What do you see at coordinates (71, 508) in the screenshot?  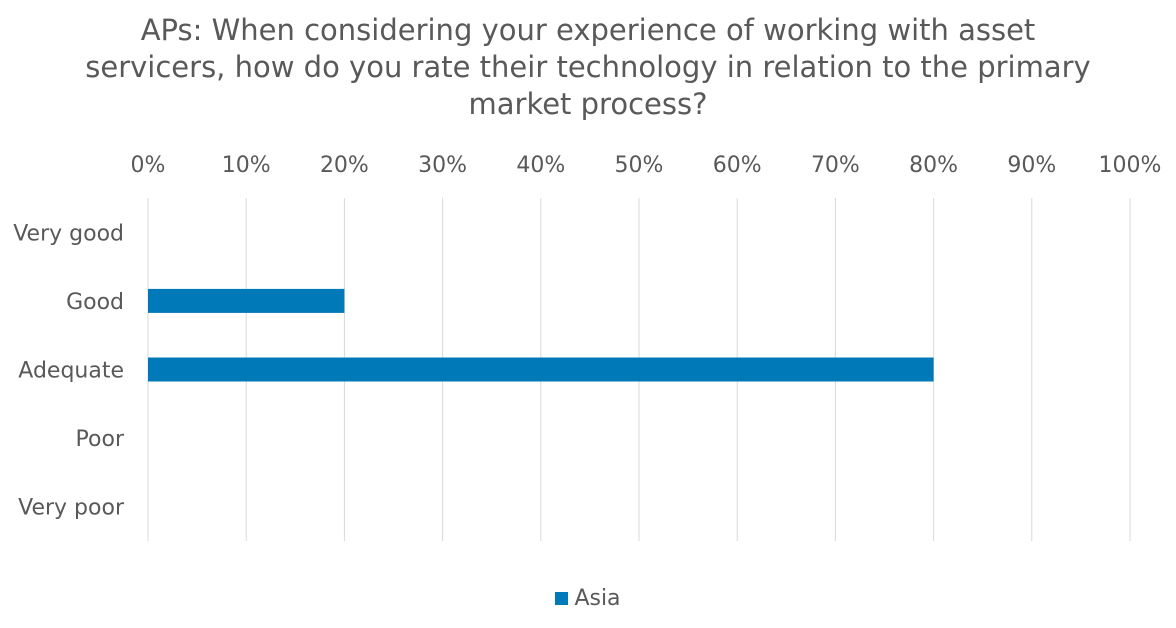 I see `category-label-very-poor: Very poor` at bounding box center [71, 508].